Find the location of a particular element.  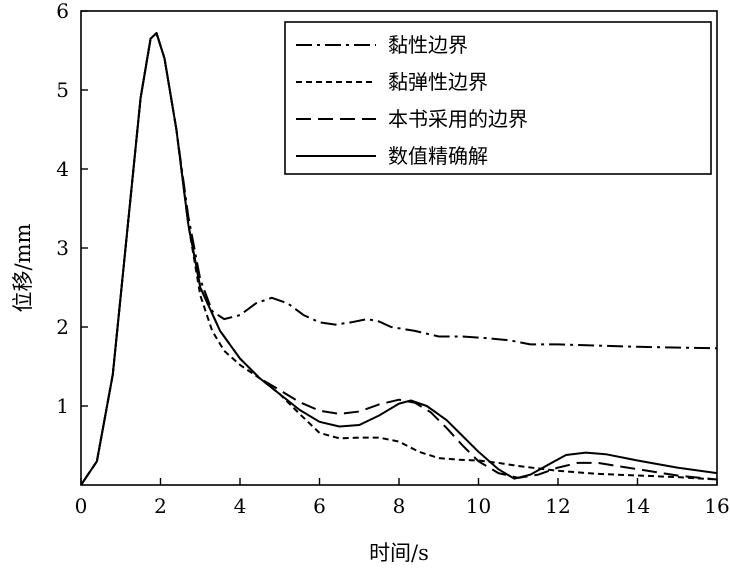

legend-label-4: 数值精确解 is located at coordinates (438, 156).